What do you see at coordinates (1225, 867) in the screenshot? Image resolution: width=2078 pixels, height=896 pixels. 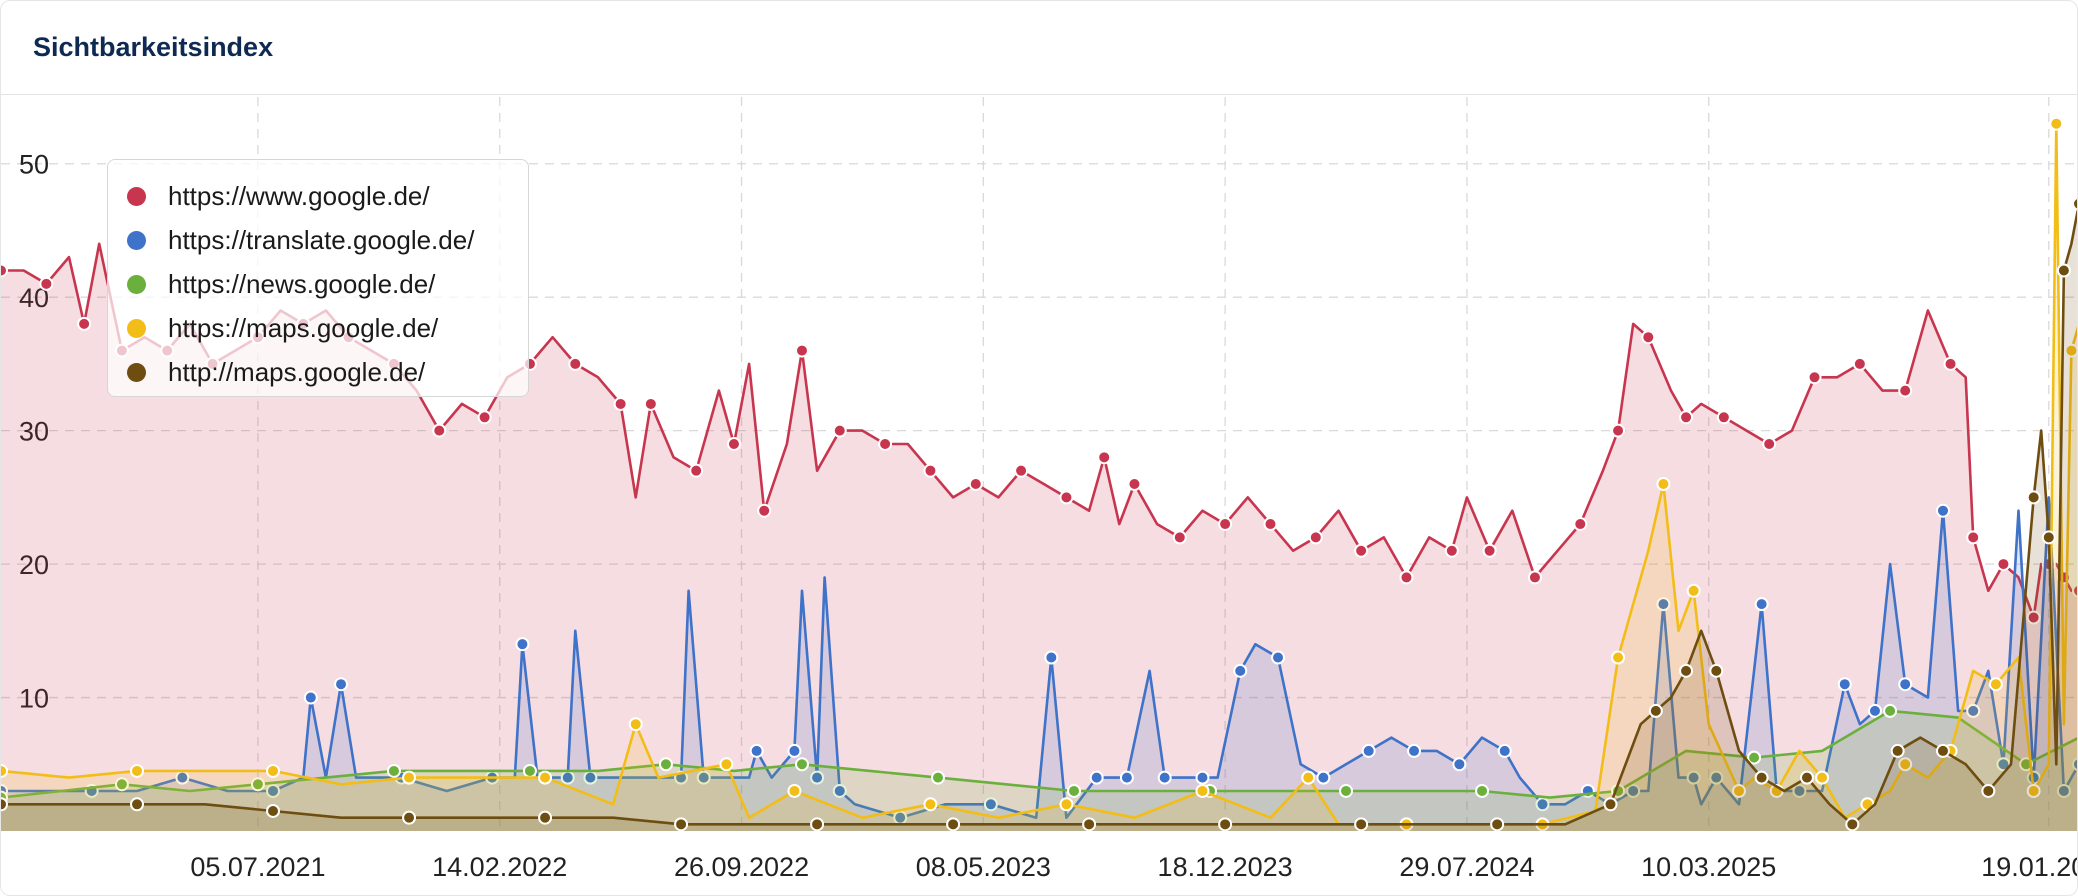 I see `x-tick-label: 18.12.2023` at bounding box center [1225, 867].